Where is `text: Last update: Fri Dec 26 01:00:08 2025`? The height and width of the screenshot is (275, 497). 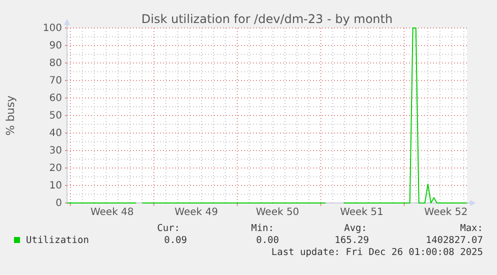
text: Last update: Fri Dec 26 01:00:08 2025 is located at coordinates (377, 252).